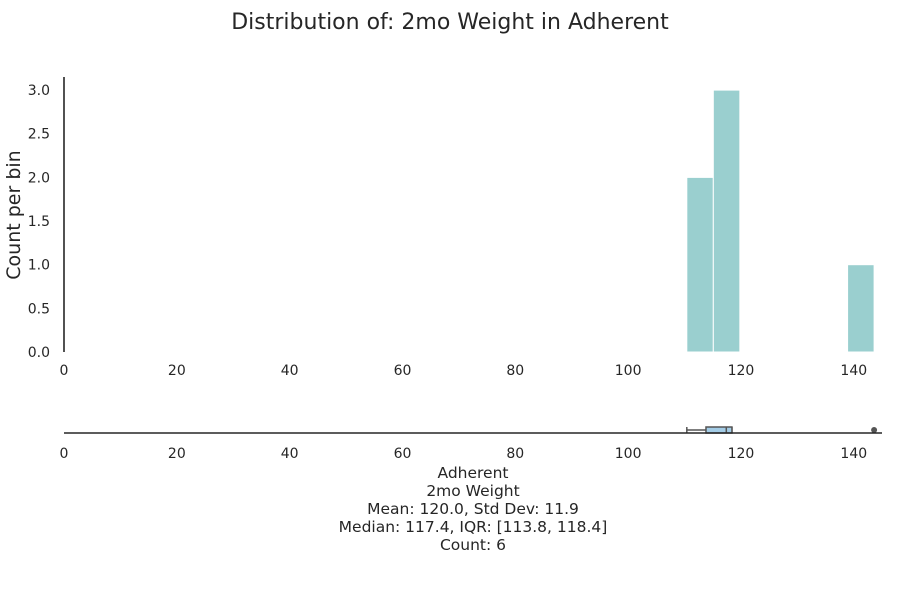 The height and width of the screenshot is (600, 900). Describe the element at coordinates (39, 178) in the screenshot. I see `y-tick-label: 2.0` at that location.